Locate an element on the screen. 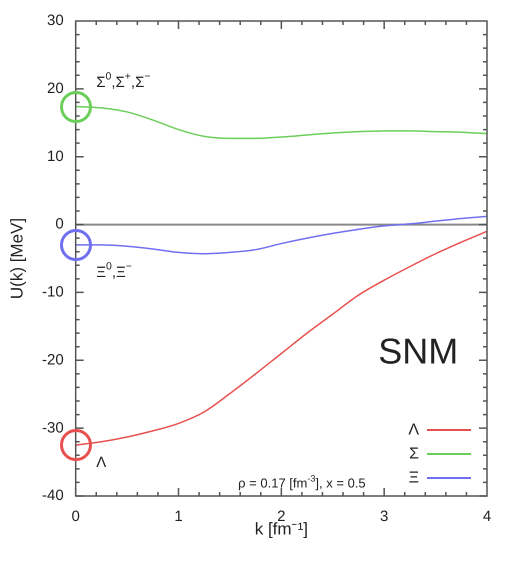 The height and width of the screenshot is (568, 513). y-tick-label: 20 is located at coordinates (55, 88).